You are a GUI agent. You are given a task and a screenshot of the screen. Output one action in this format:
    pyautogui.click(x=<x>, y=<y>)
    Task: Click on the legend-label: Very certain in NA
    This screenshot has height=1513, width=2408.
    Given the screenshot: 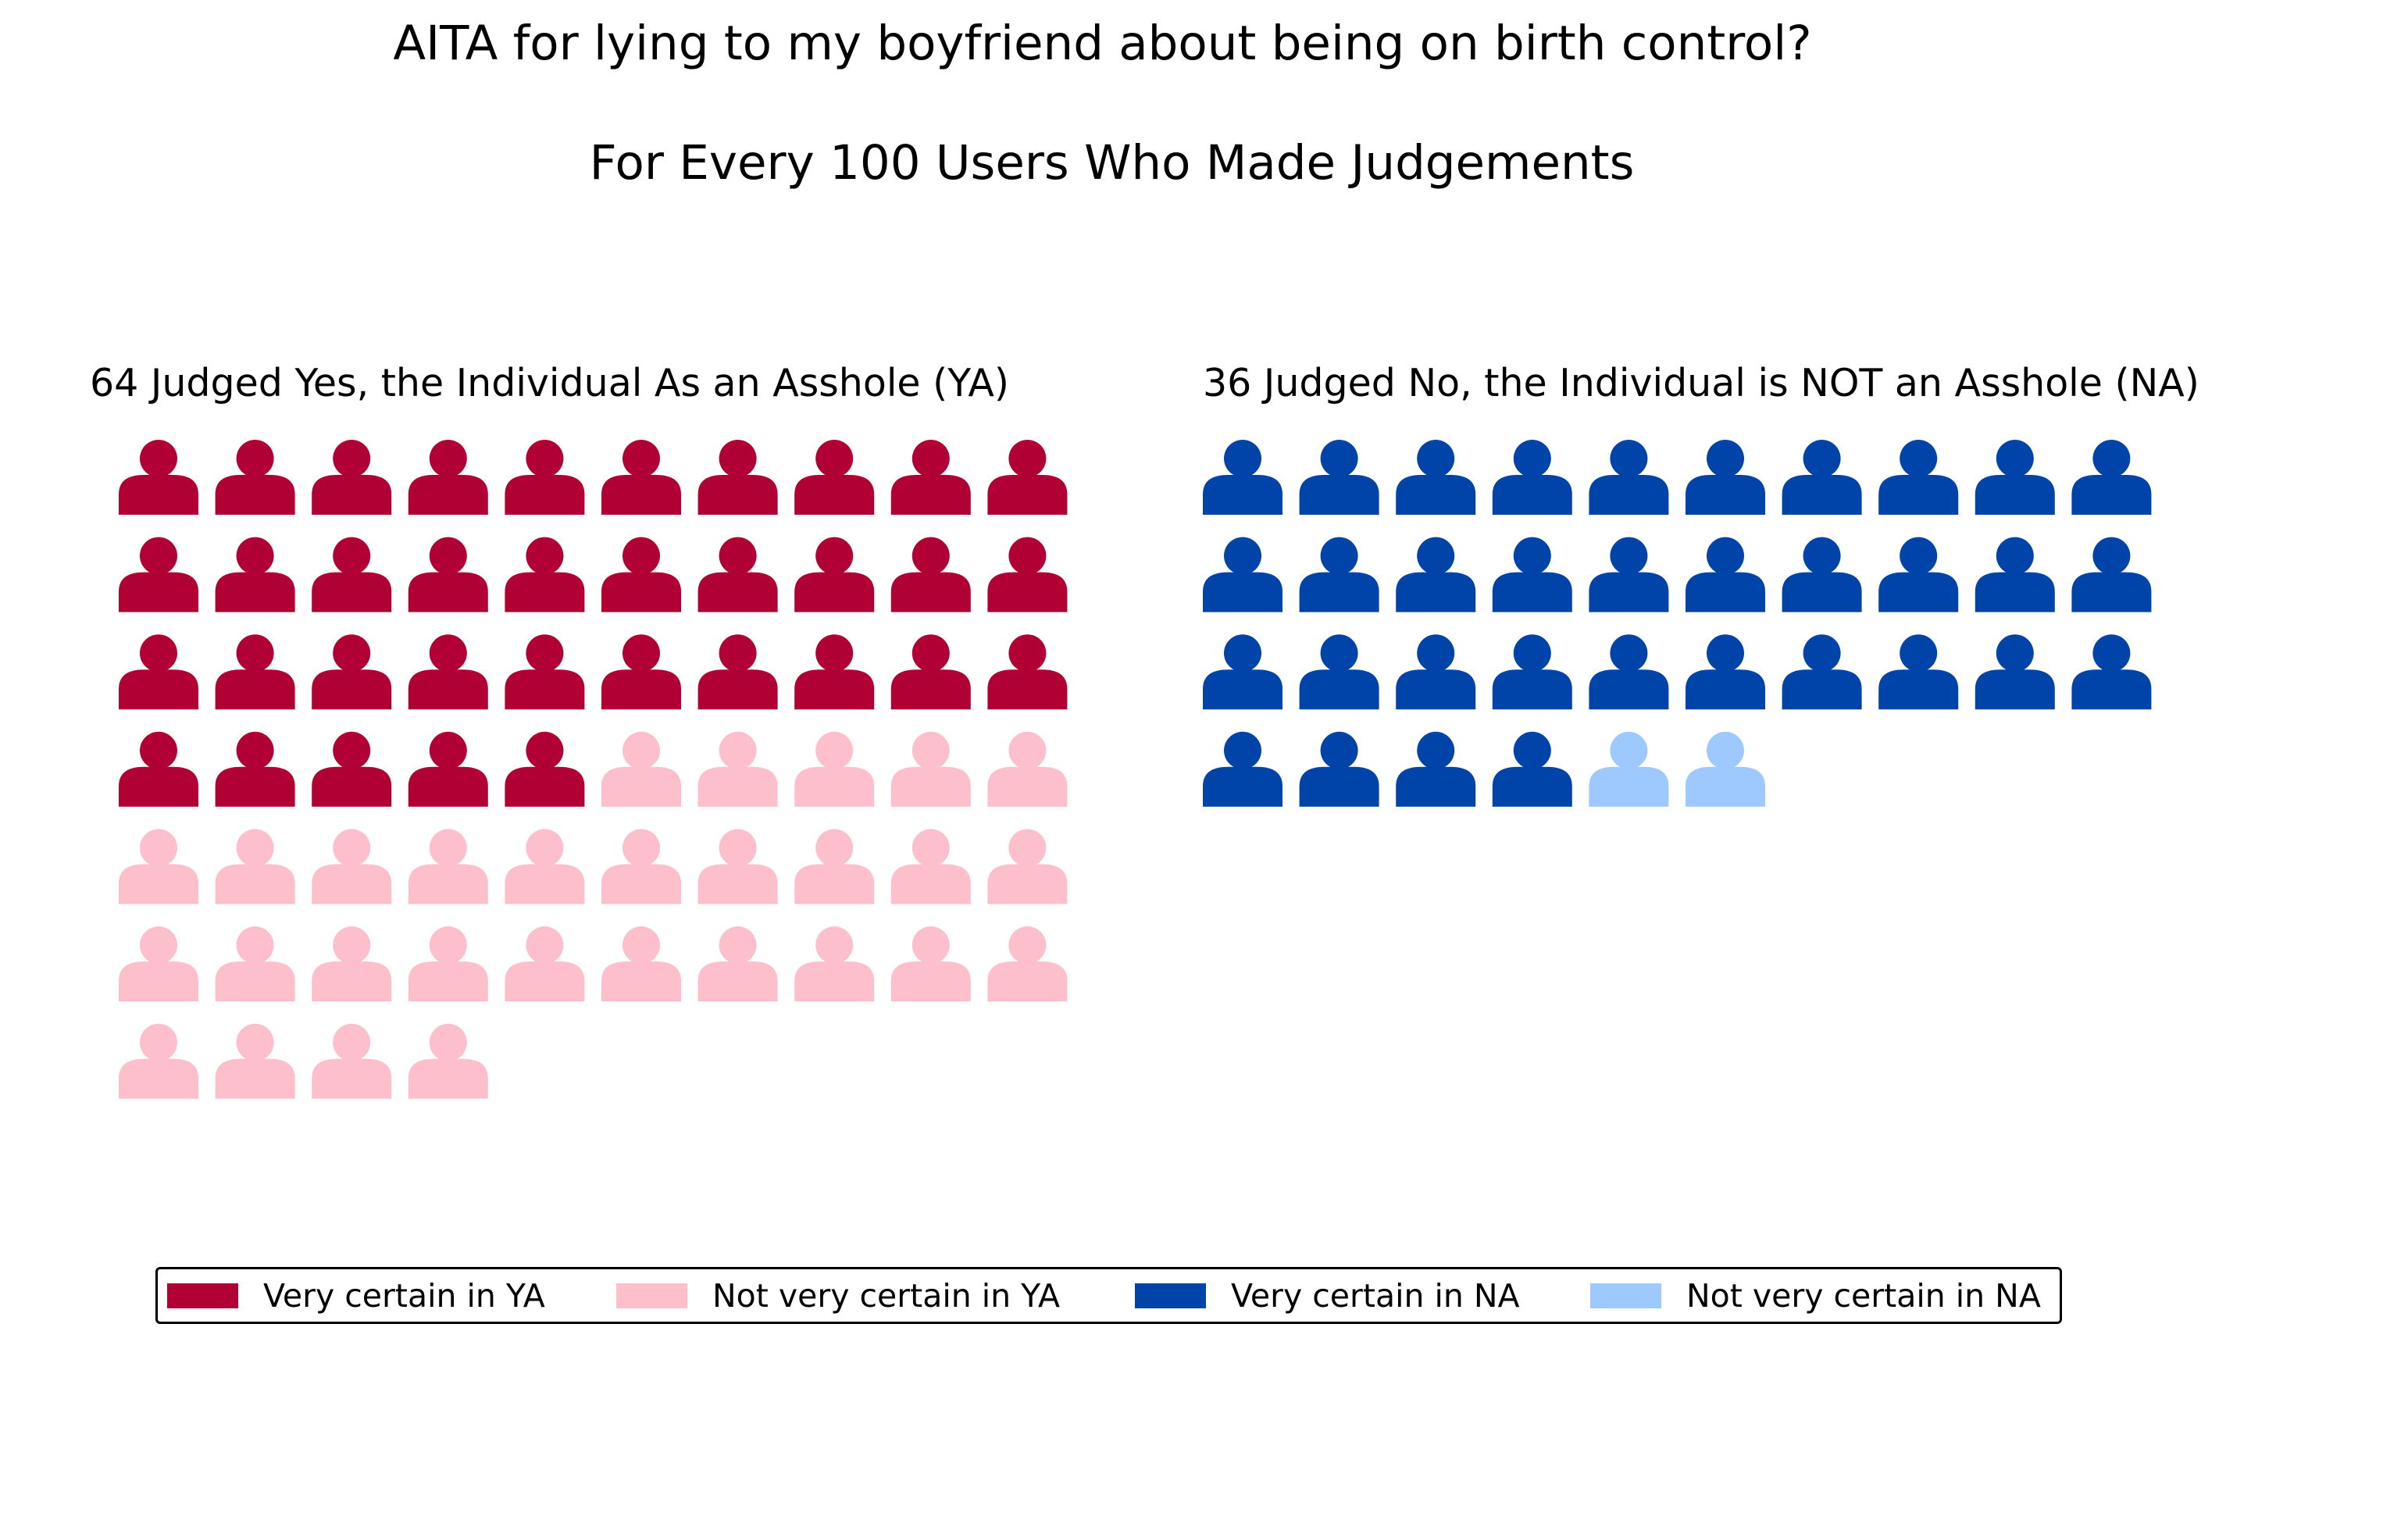 What is the action you would take?
    pyautogui.click(x=1375, y=1295)
    